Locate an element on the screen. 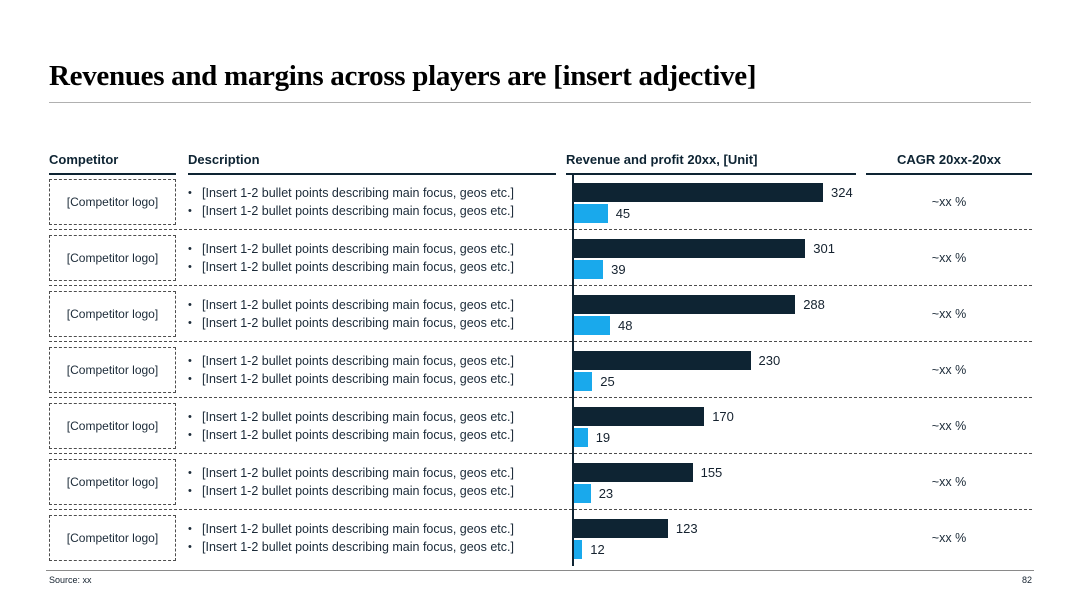 The width and height of the screenshot is (1080, 608). profit-value-label: 48 is located at coordinates (625, 325).